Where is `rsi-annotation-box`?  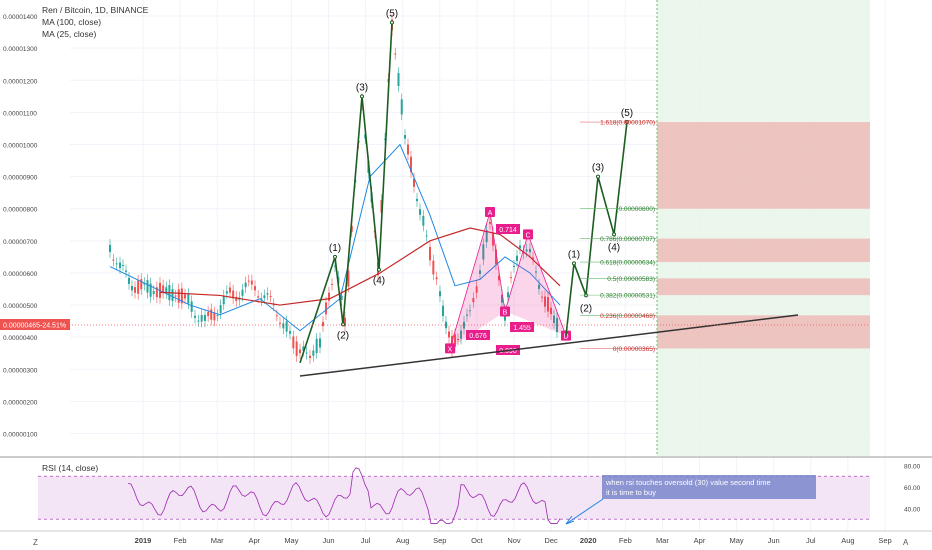
rsi-annotation-box is located at coordinates (709, 487).